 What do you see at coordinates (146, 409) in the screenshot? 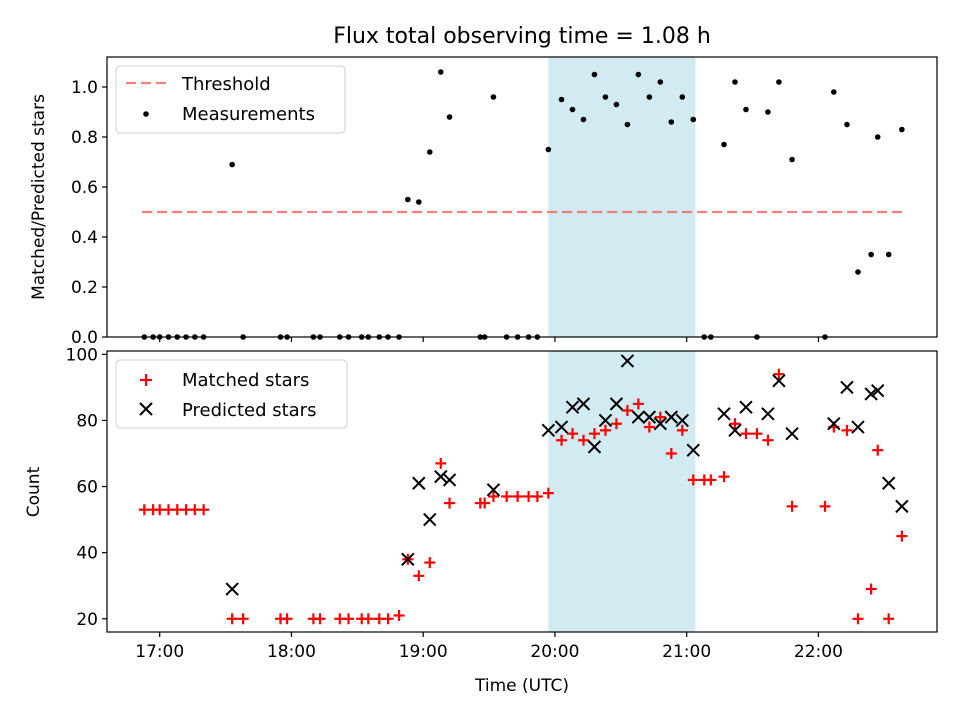
I see `legend-predicted-swatch` at bounding box center [146, 409].